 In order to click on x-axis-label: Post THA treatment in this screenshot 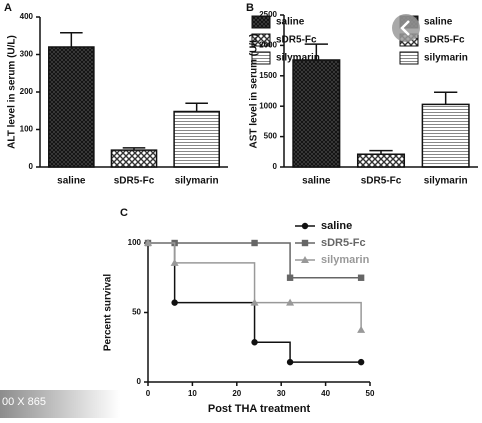, I will do `click(259, 409)`.